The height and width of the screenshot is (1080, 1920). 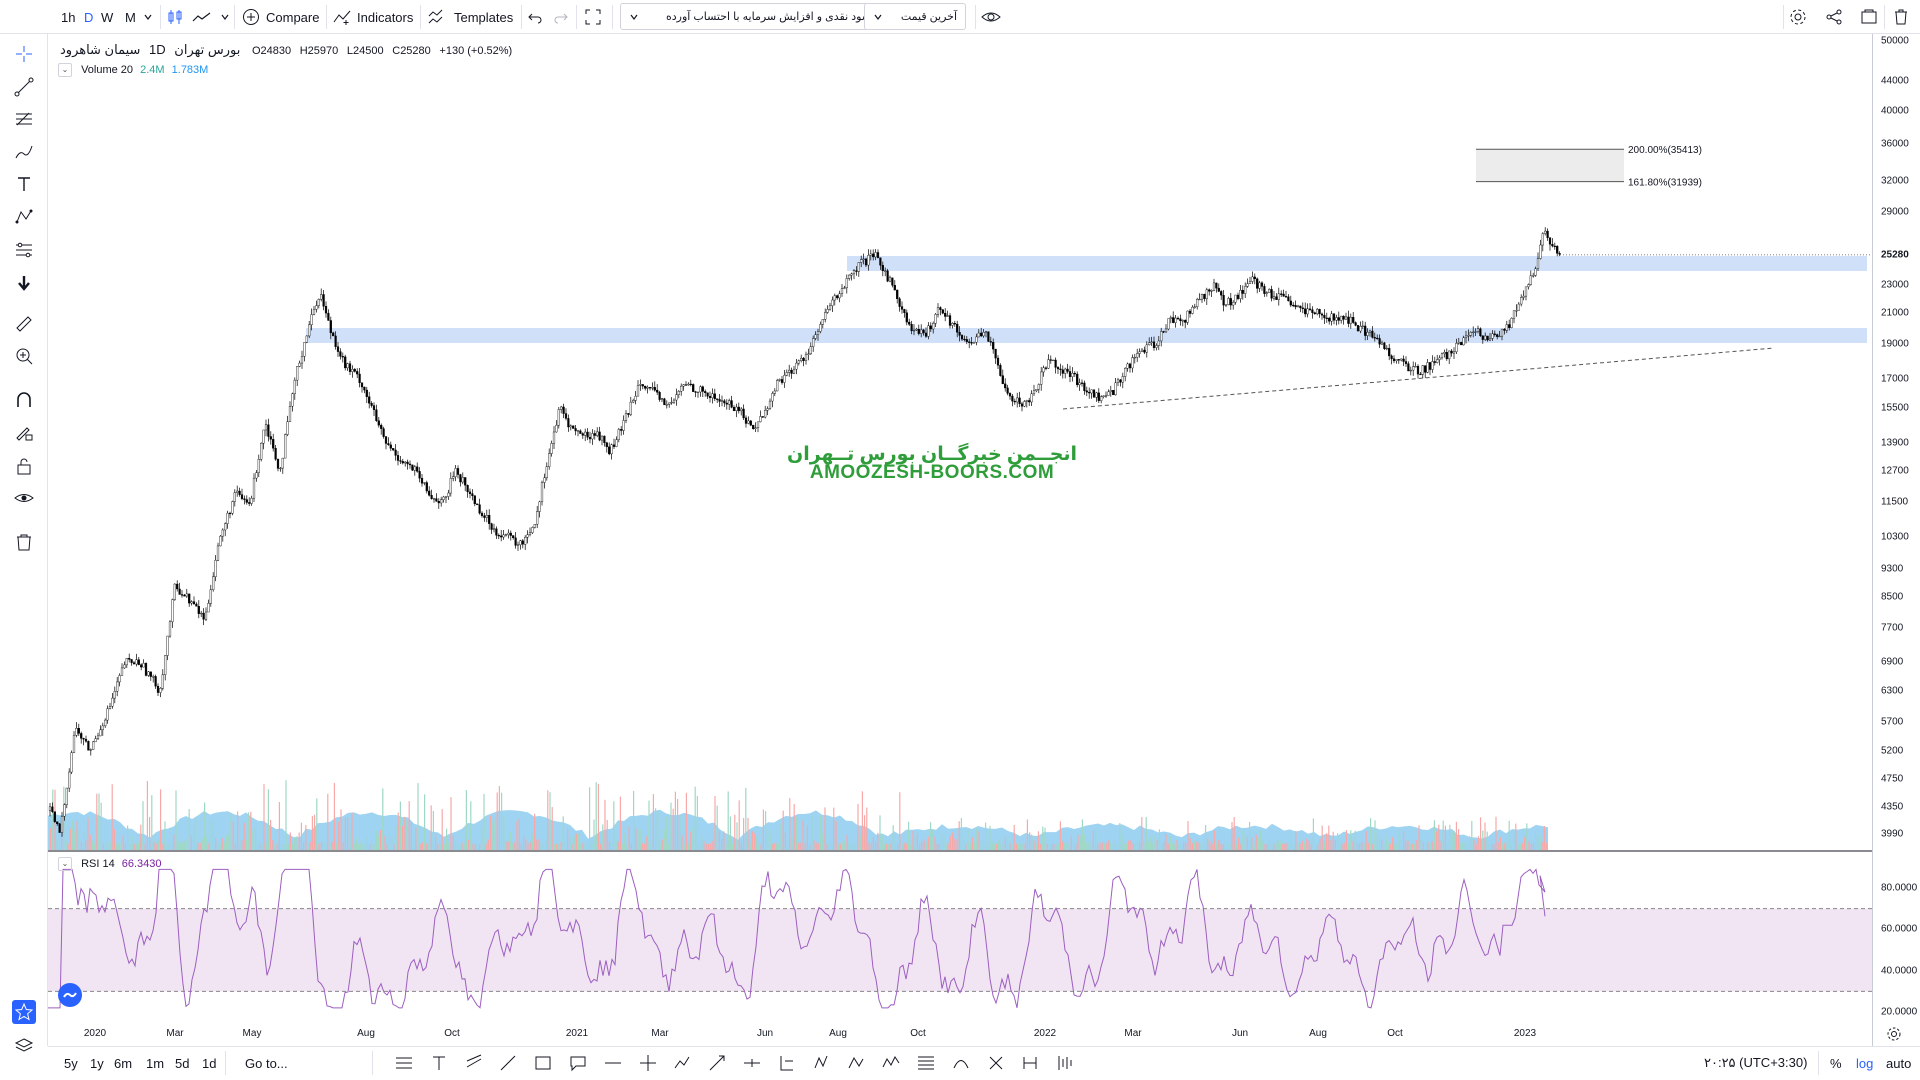 What do you see at coordinates (123, 1063) in the screenshot?
I see `range-6m: 6m` at bounding box center [123, 1063].